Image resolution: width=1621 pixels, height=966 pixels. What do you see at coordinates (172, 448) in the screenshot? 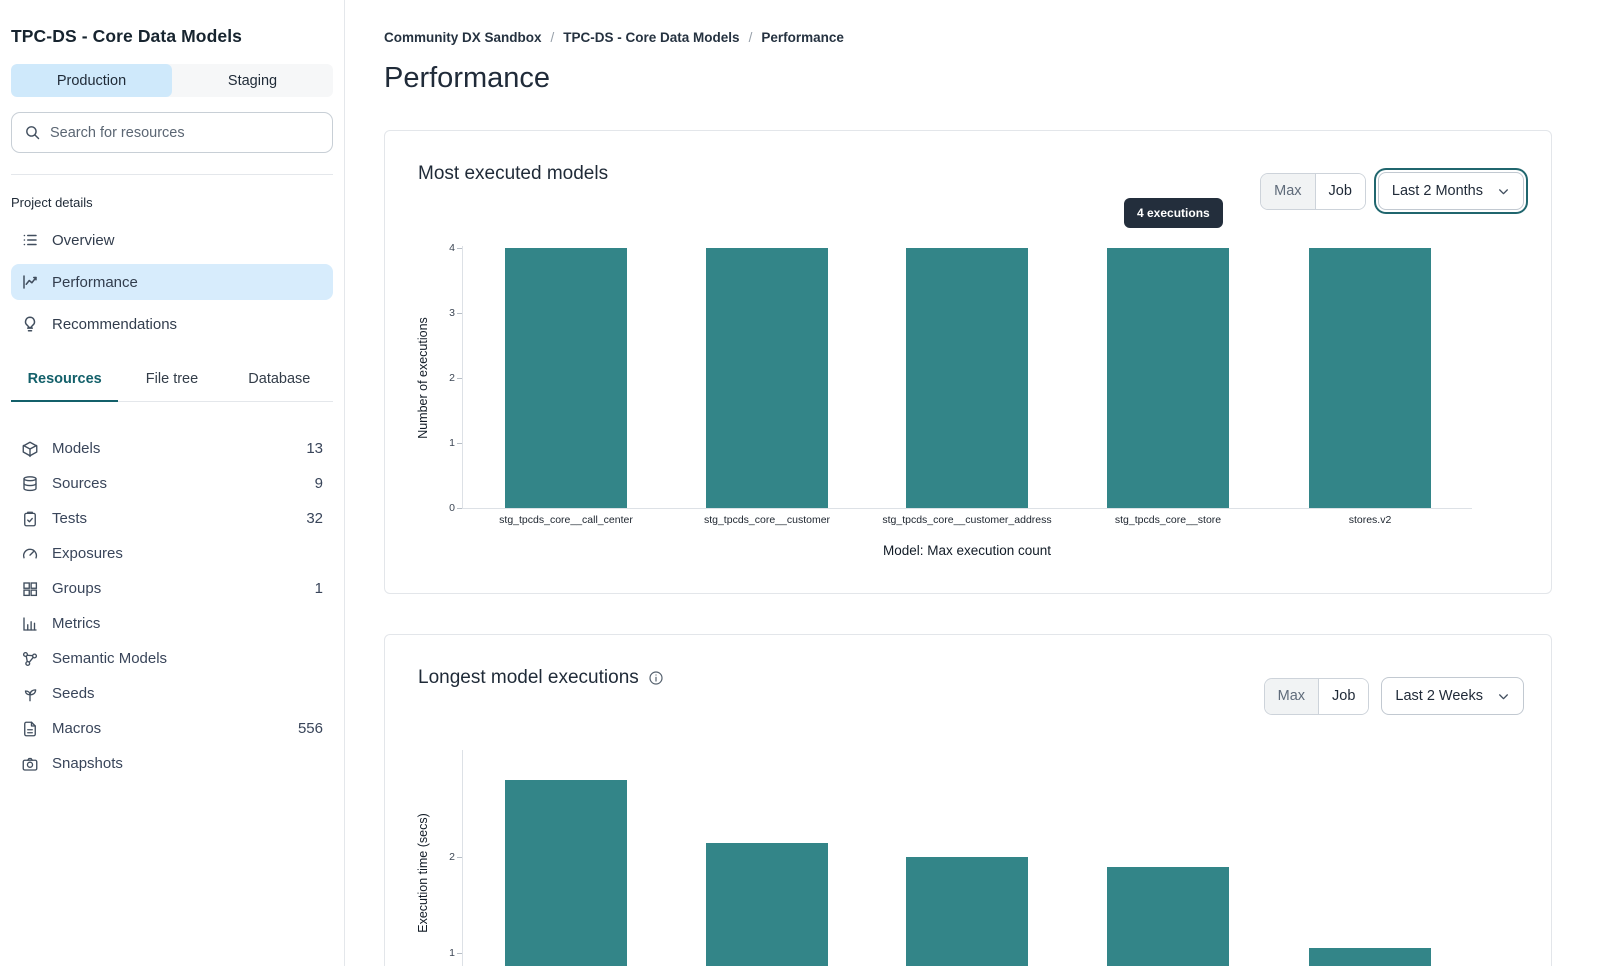
I see `resource-row-models: Models 13` at bounding box center [172, 448].